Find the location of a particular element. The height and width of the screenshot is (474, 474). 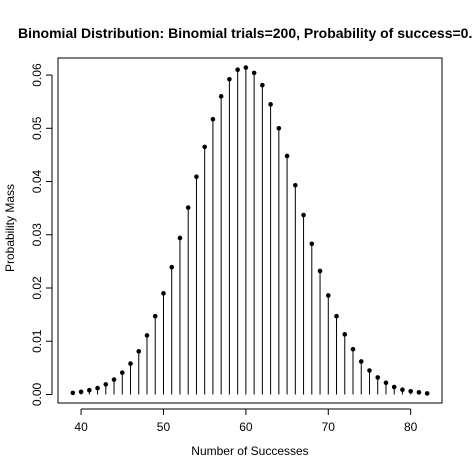

y-axis-label: Probability Mass is located at coordinates (10, 228).